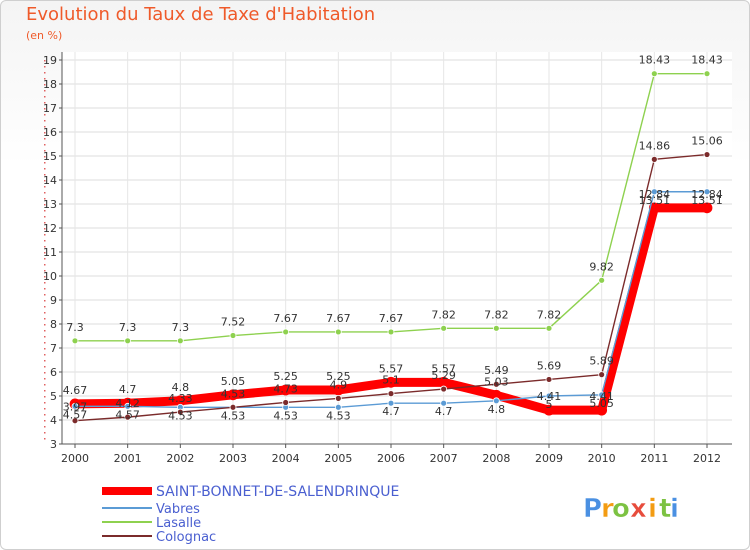  I want to click on data-label: 18.43, so click(707, 60).